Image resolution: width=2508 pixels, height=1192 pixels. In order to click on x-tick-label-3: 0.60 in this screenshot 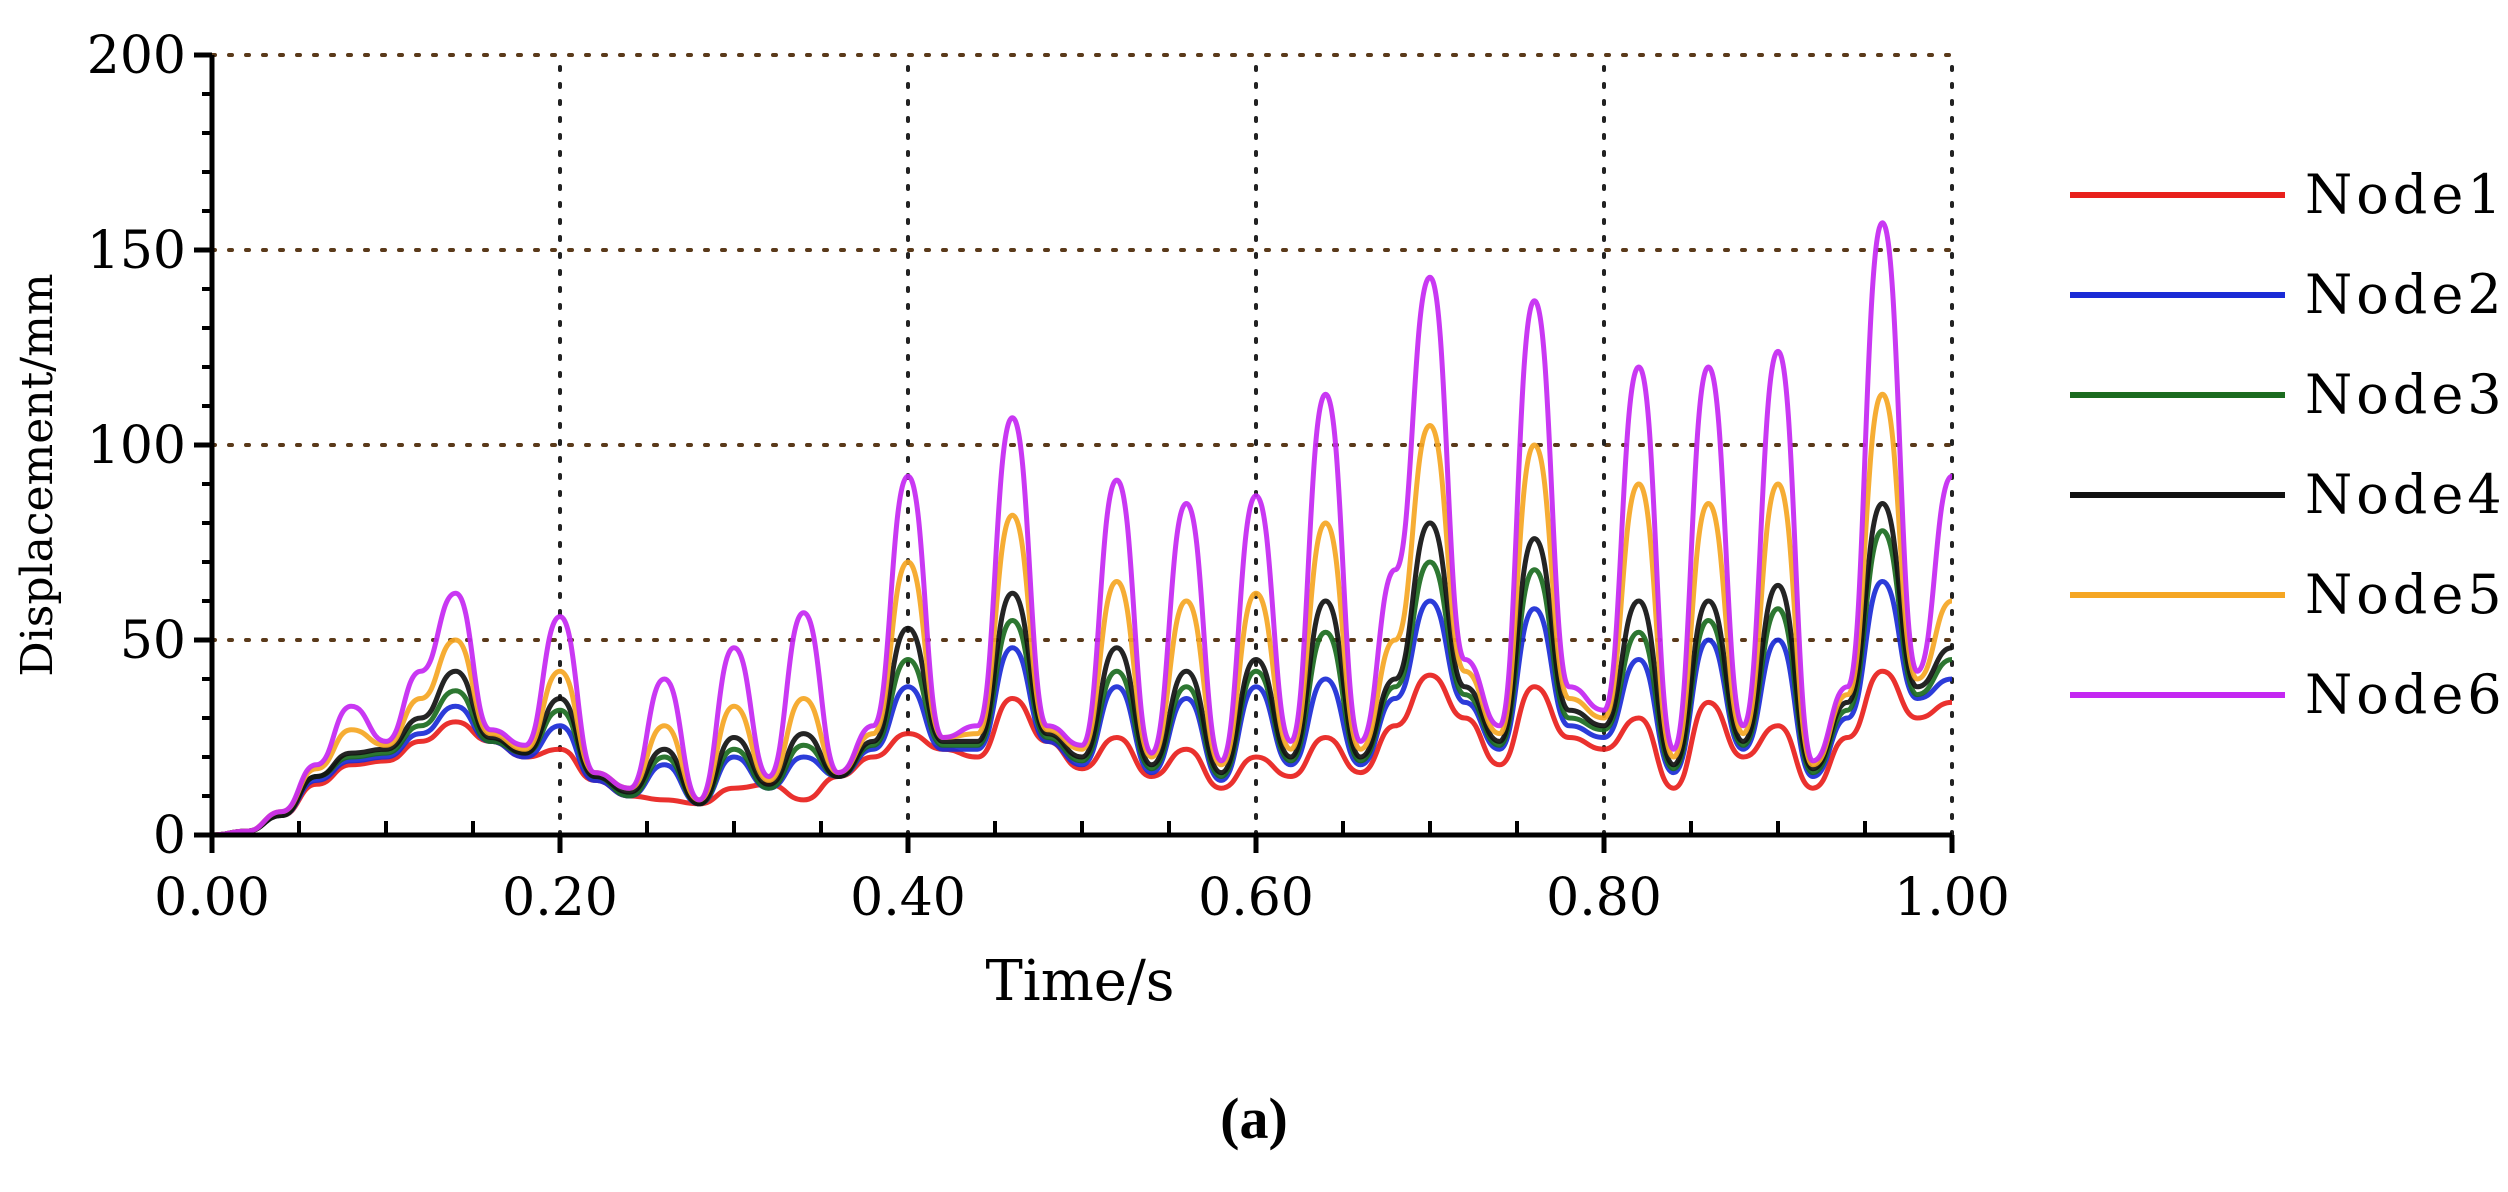, I will do `click(1256, 898)`.